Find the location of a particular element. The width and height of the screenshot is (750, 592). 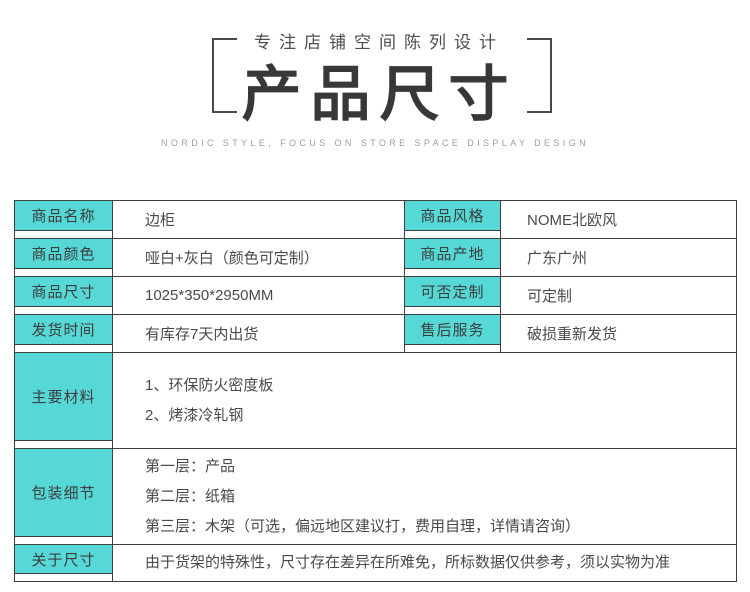

table-row: 发货时间 有库存7天内出货 售后服务 破损重新发货 is located at coordinates (375, 333).